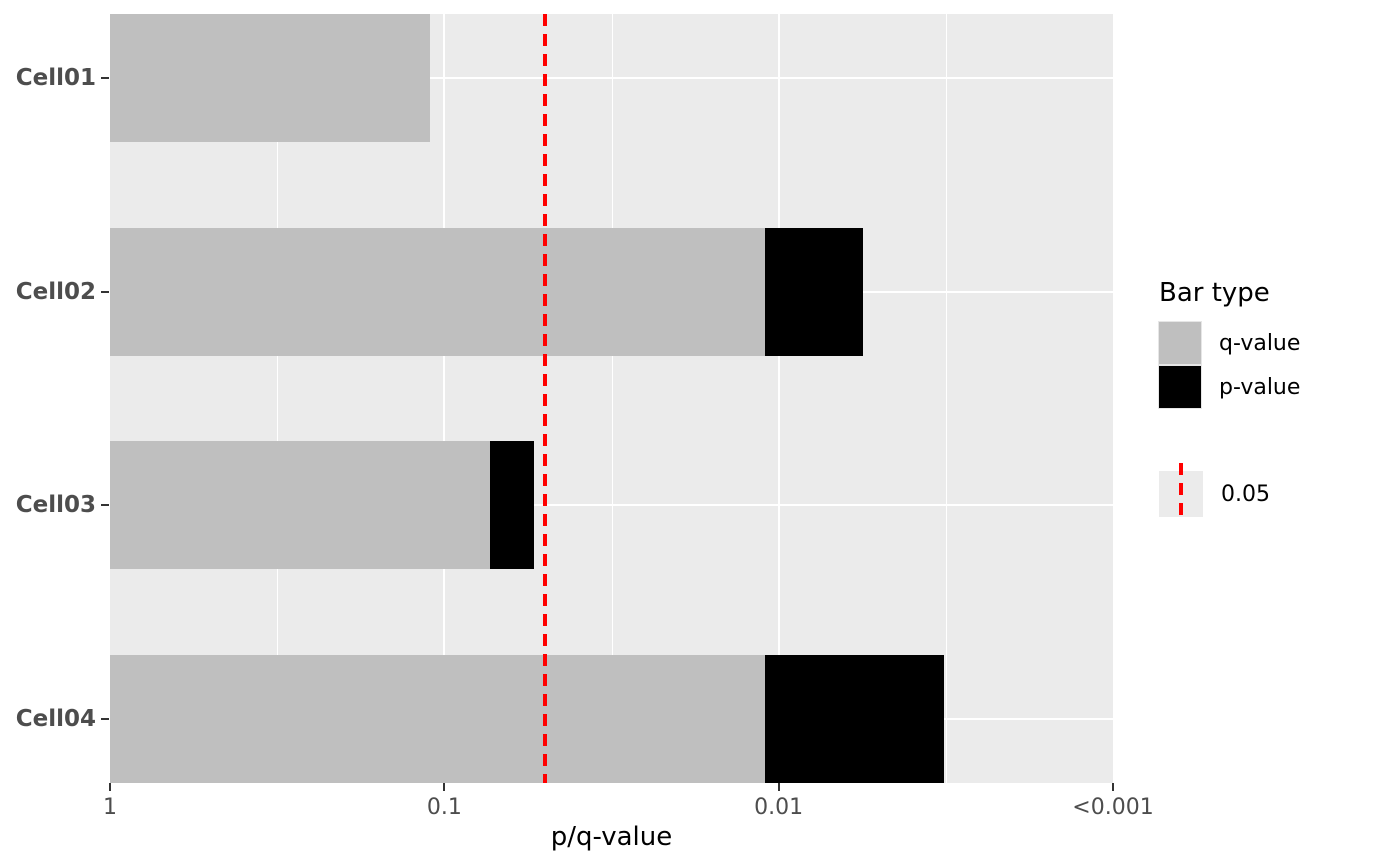  I want to click on x-tick-label: 1, so click(110, 807).